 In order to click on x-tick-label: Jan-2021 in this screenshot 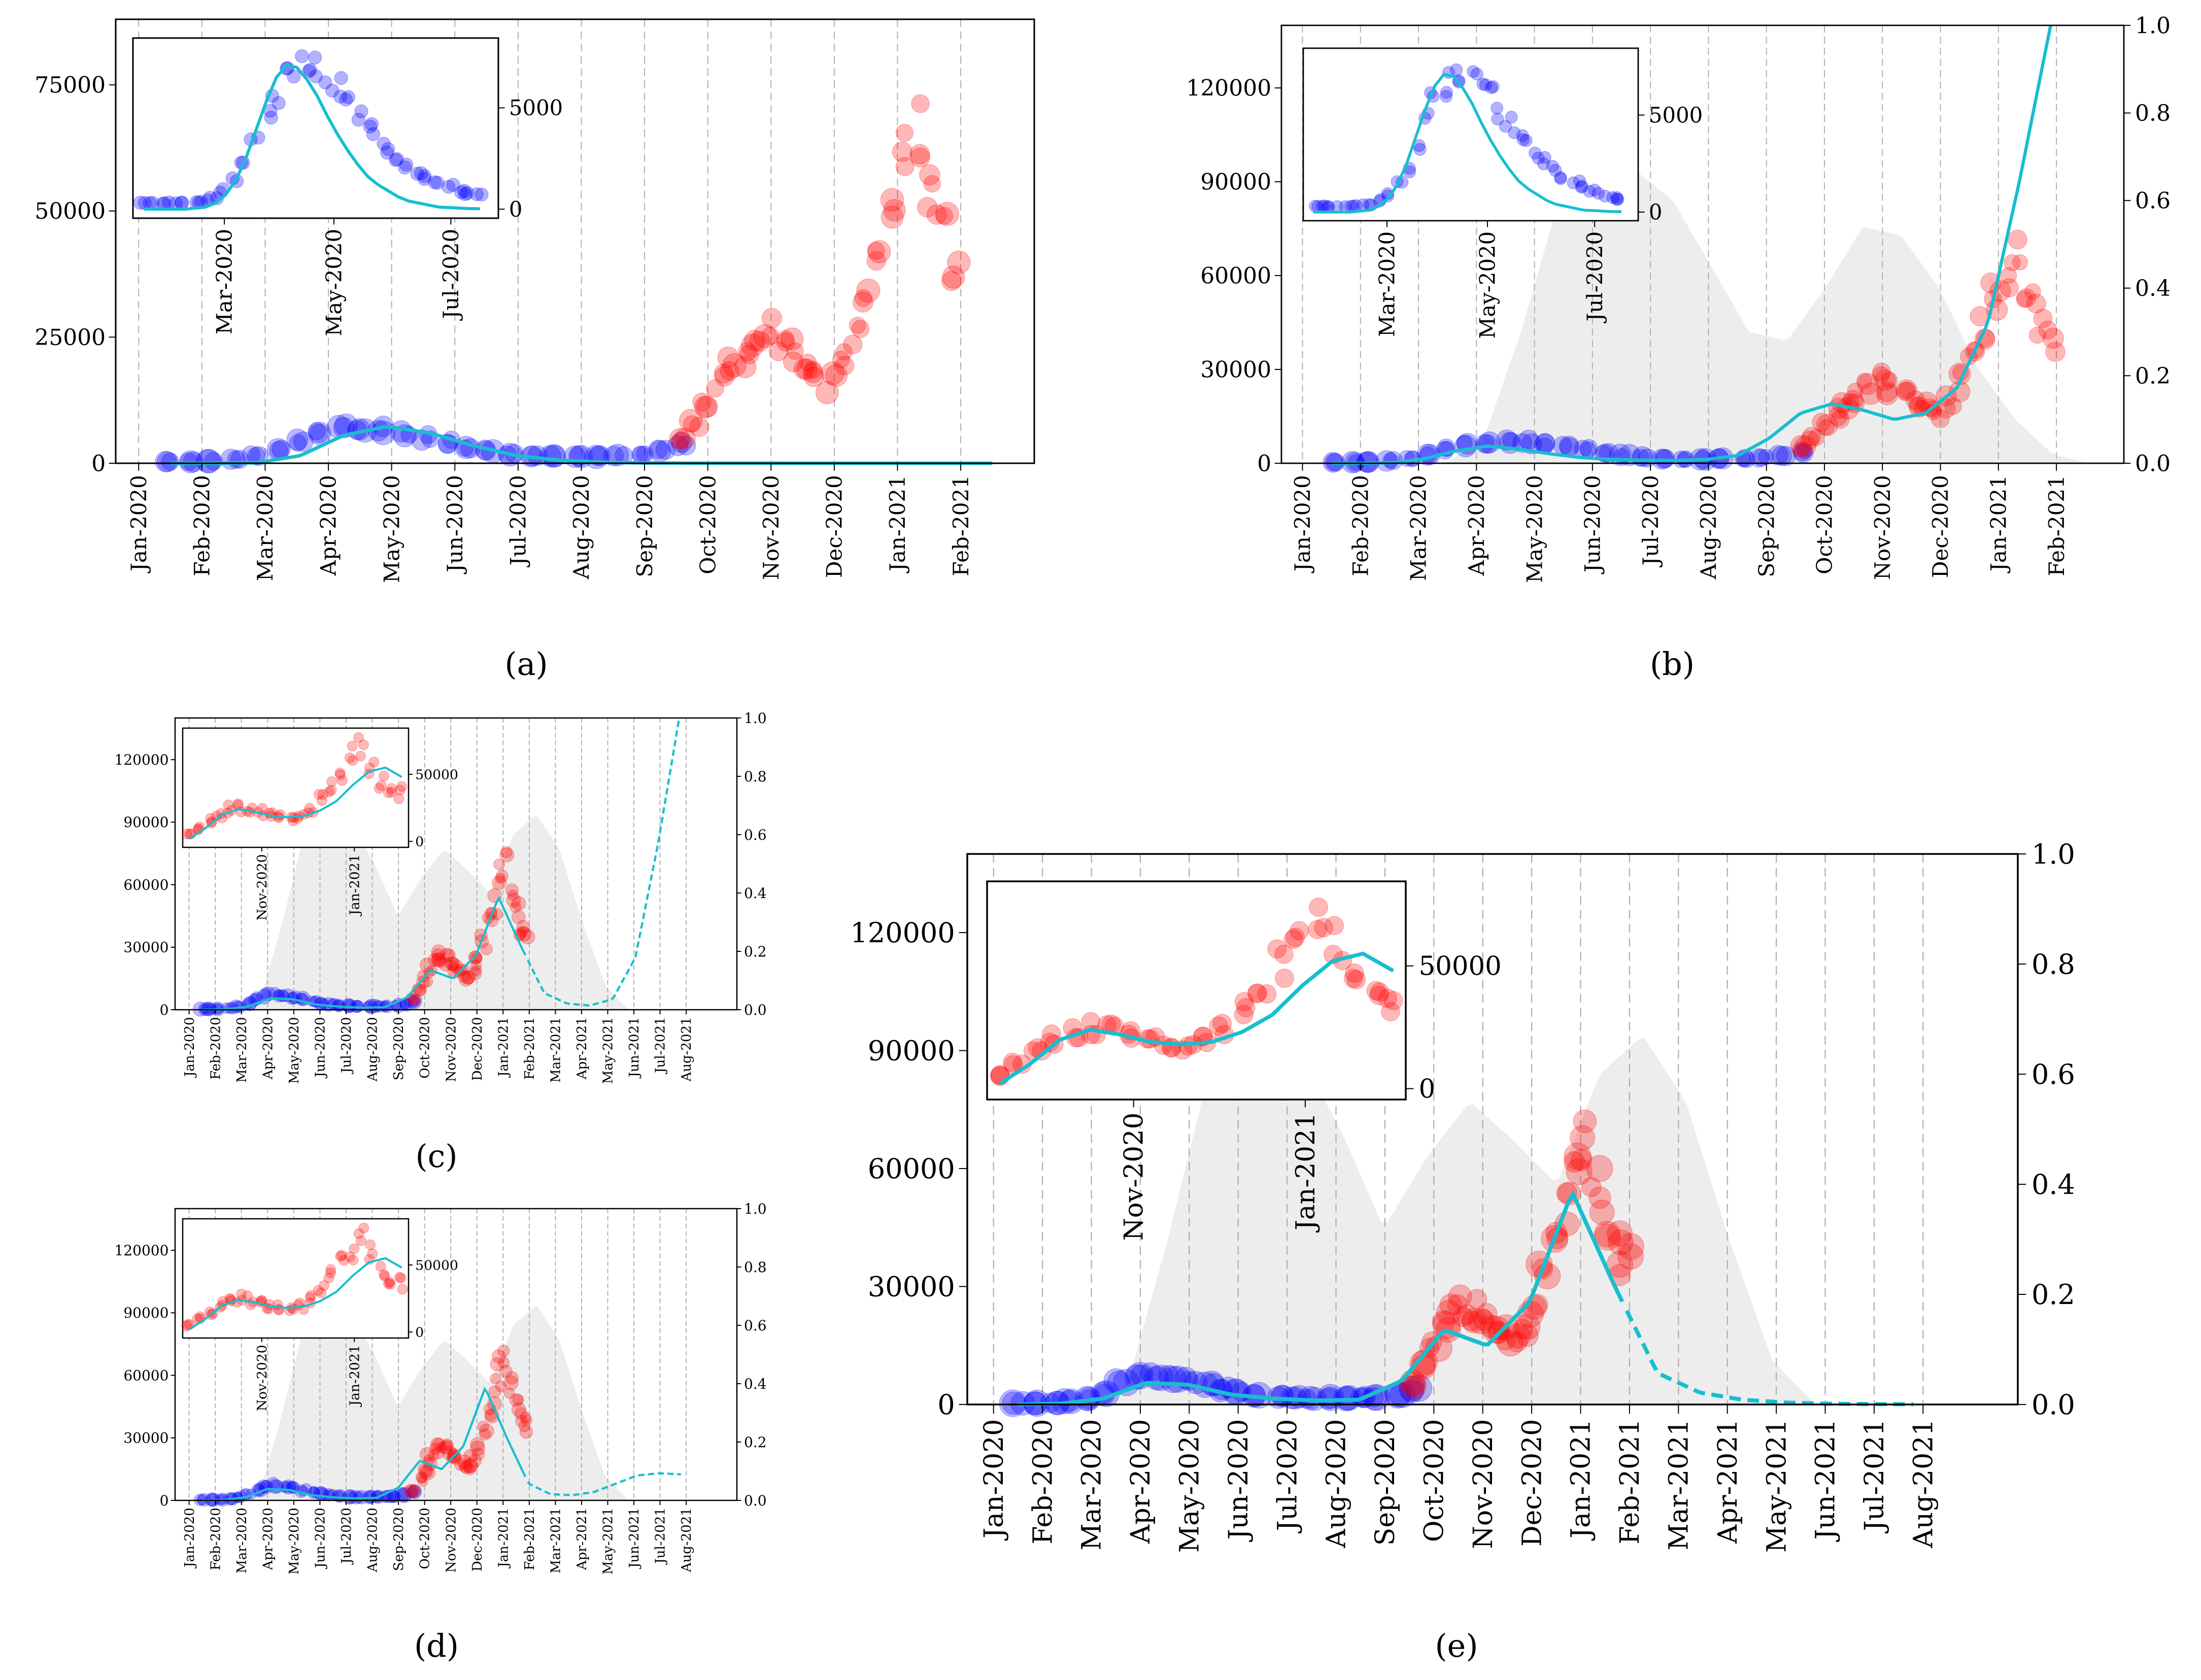, I will do `click(1582, 1480)`.